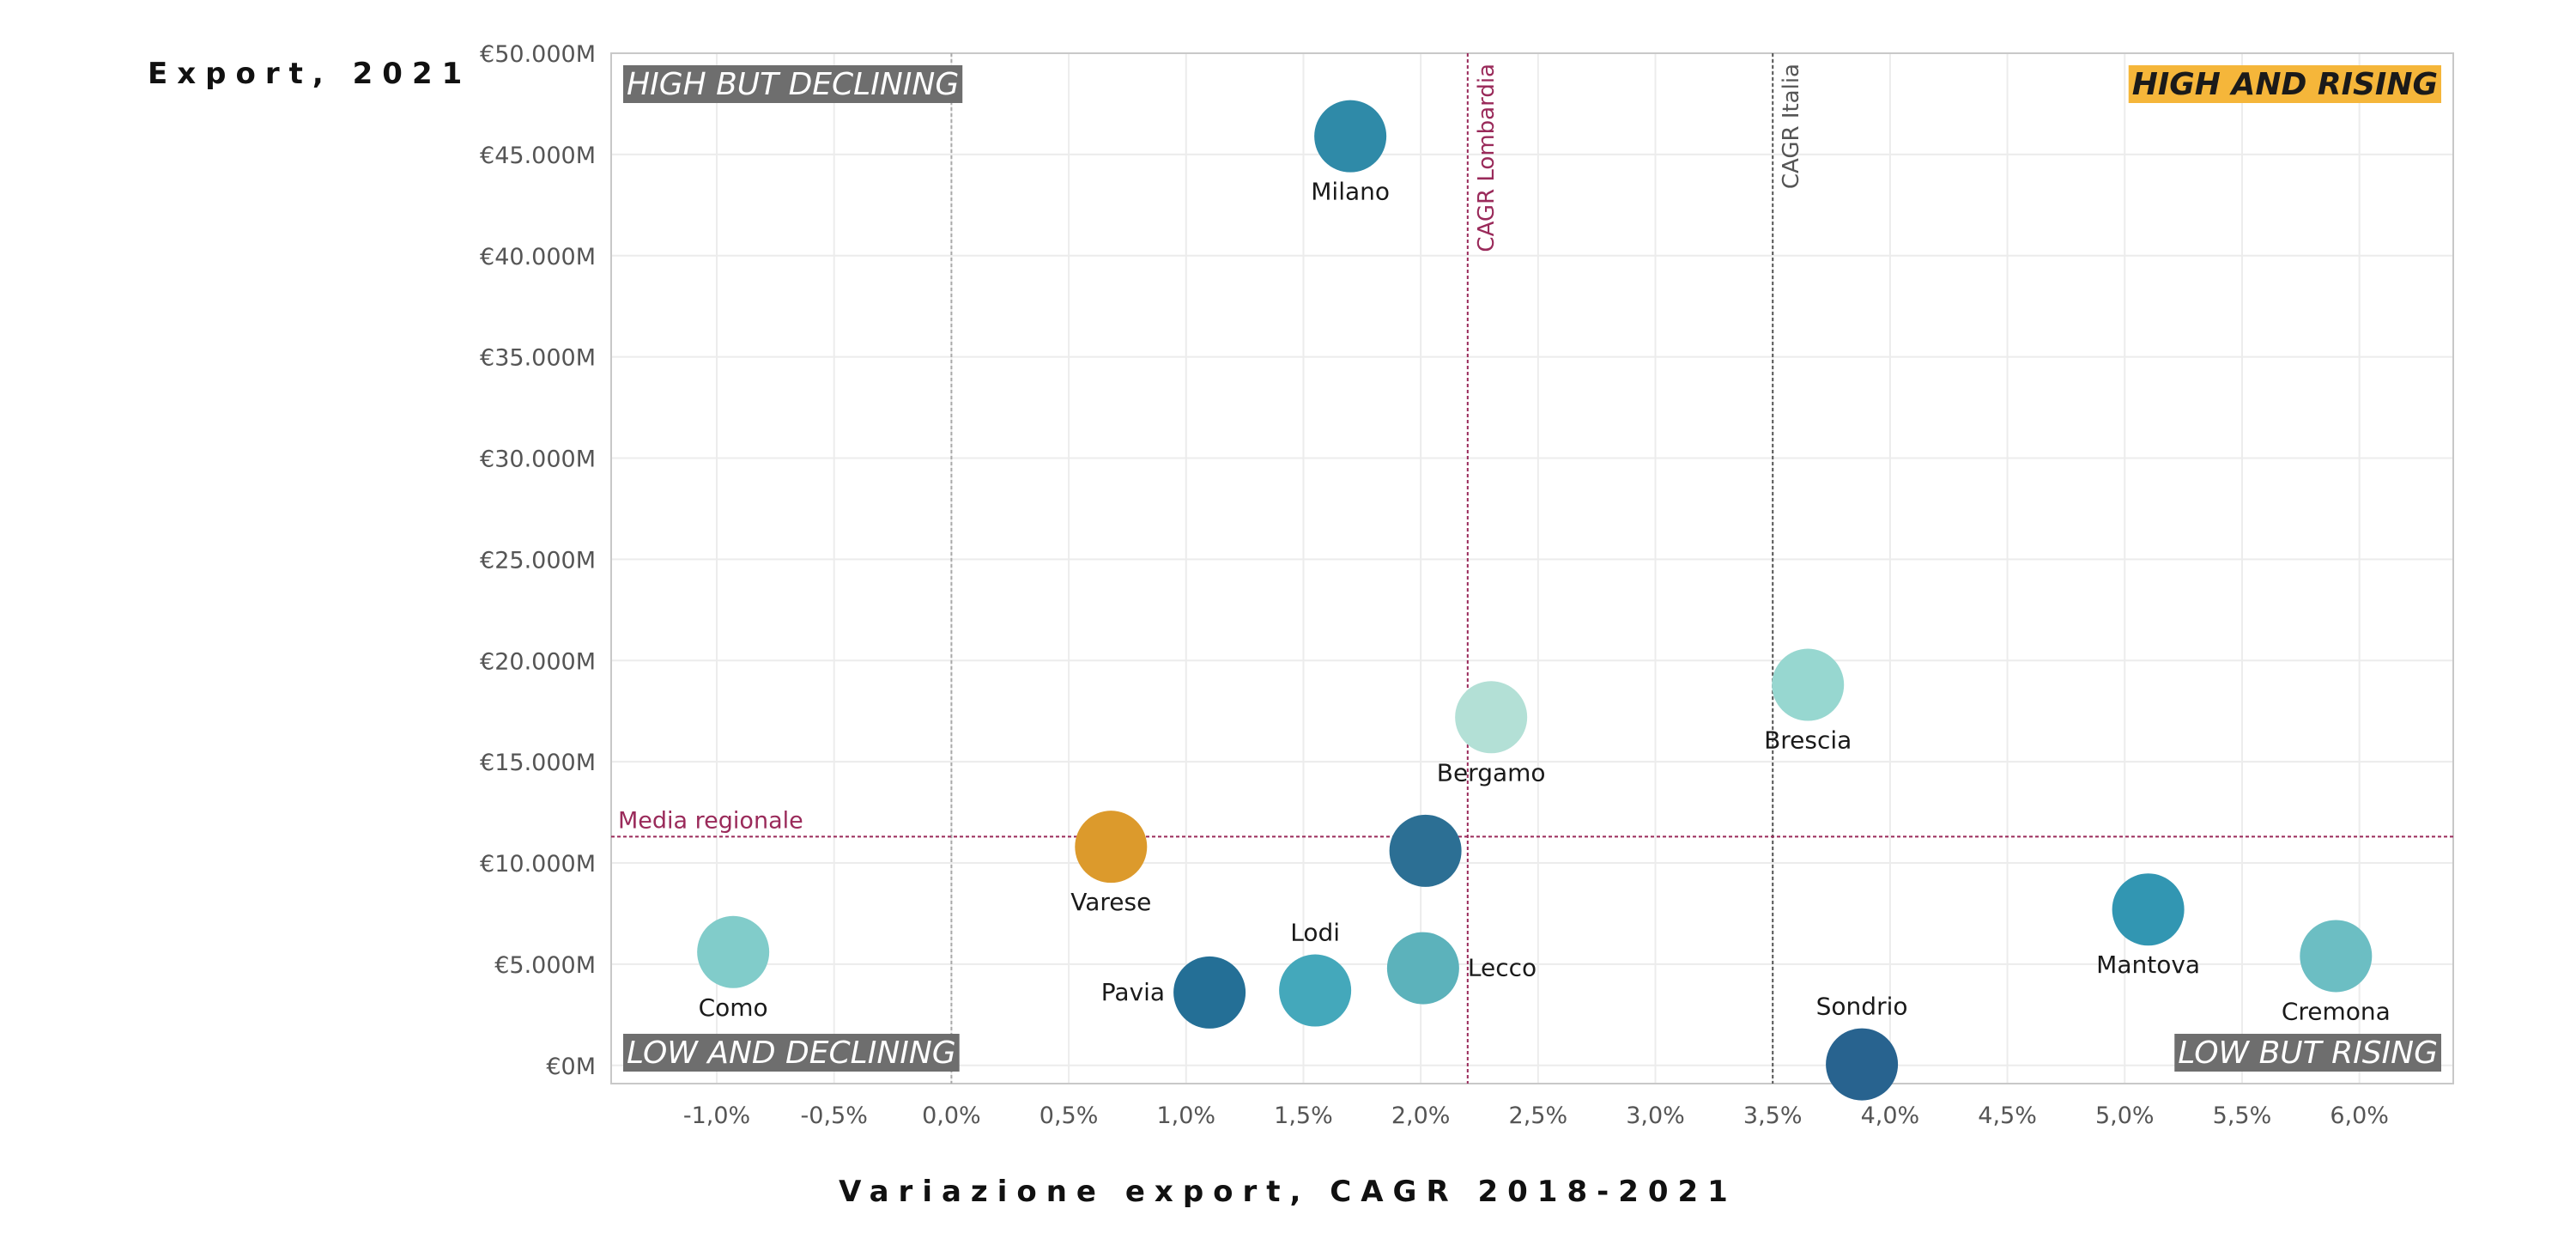 This screenshot has width=2576, height=1233. I want to click on x-tick-label: 0,0%, so click(951, 1115).